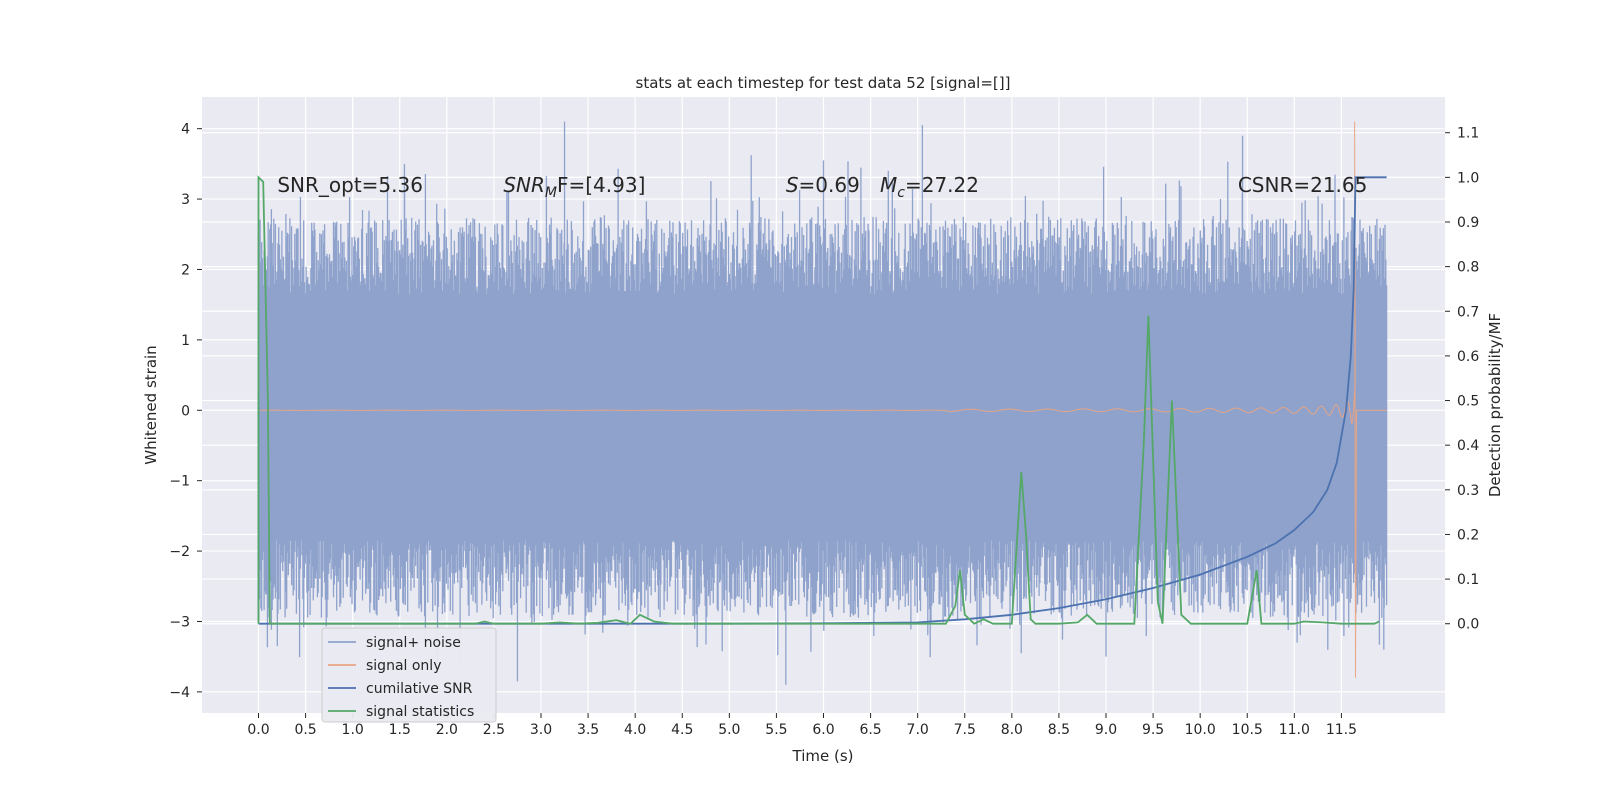 The height and width of the screenshot is (804, 1600). Describe the element at coordinates (1468, 580) in the screenshot. I see `y-right-tick-label: 0.1` at that location.